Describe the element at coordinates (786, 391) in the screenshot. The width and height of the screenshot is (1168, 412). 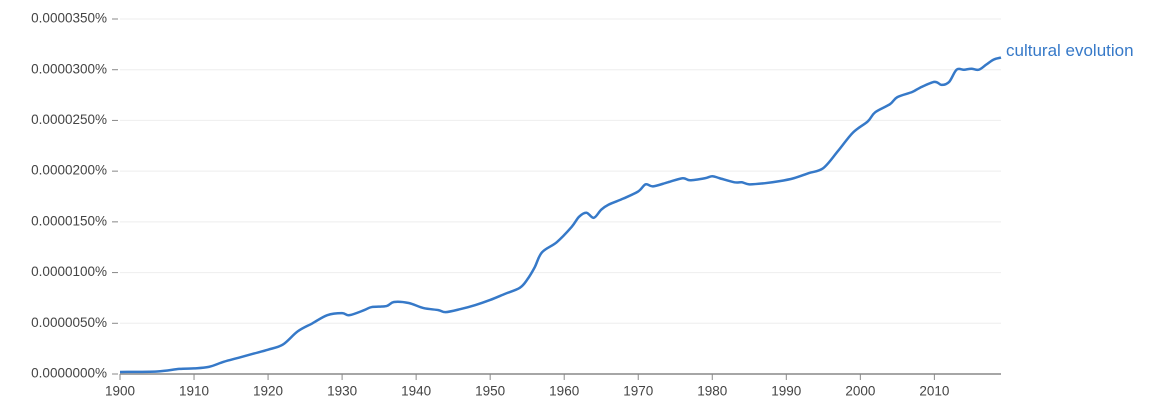
I see `x-tick-label: 1990` at that location.